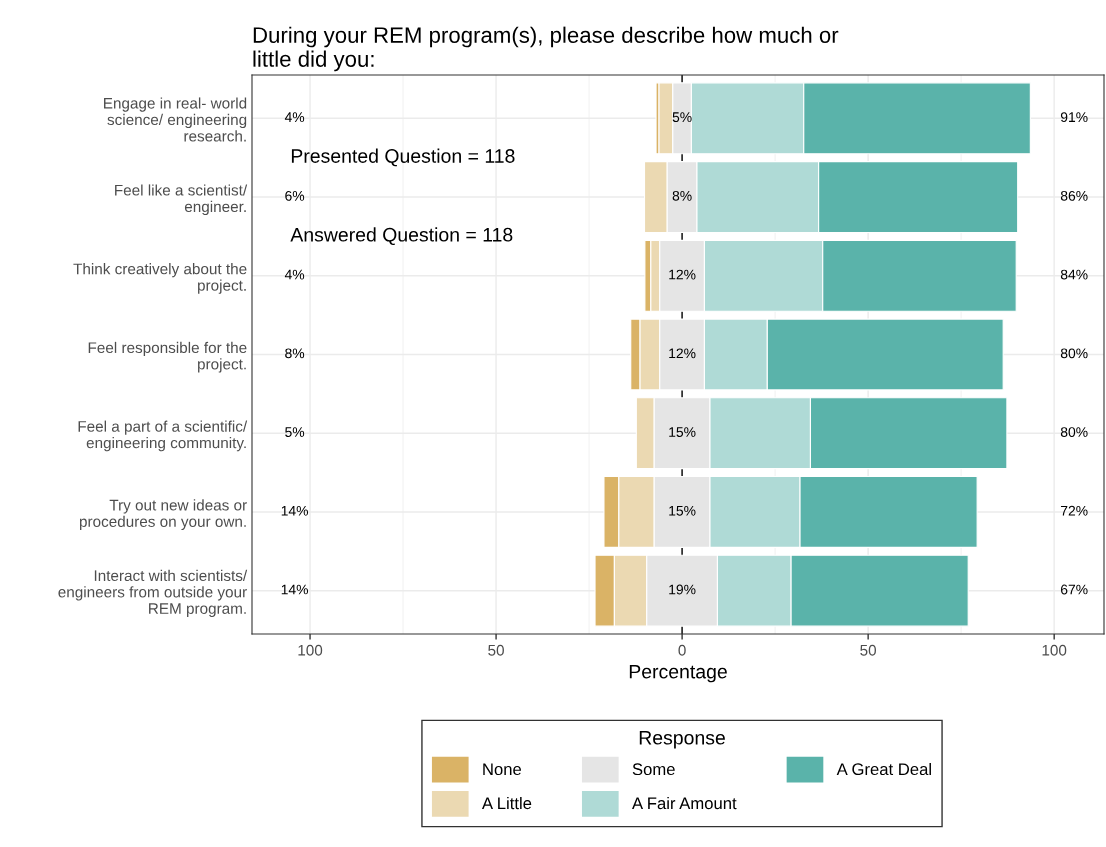 The image size is (1106, 847). Describe the element at coordinates (1074, 195) in the screenshot. I see `annotation: 86%` at that location.